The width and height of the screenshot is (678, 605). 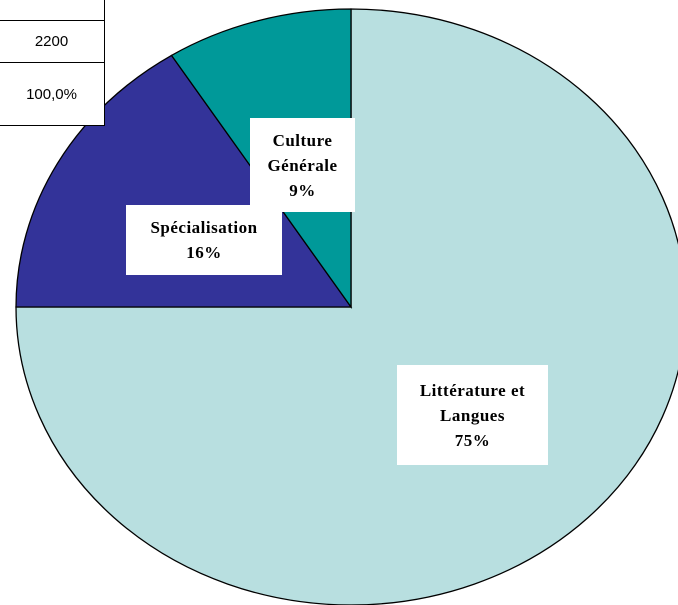 I want to click on slice-name: Littérature et Langues, so click(x=472, y=402).